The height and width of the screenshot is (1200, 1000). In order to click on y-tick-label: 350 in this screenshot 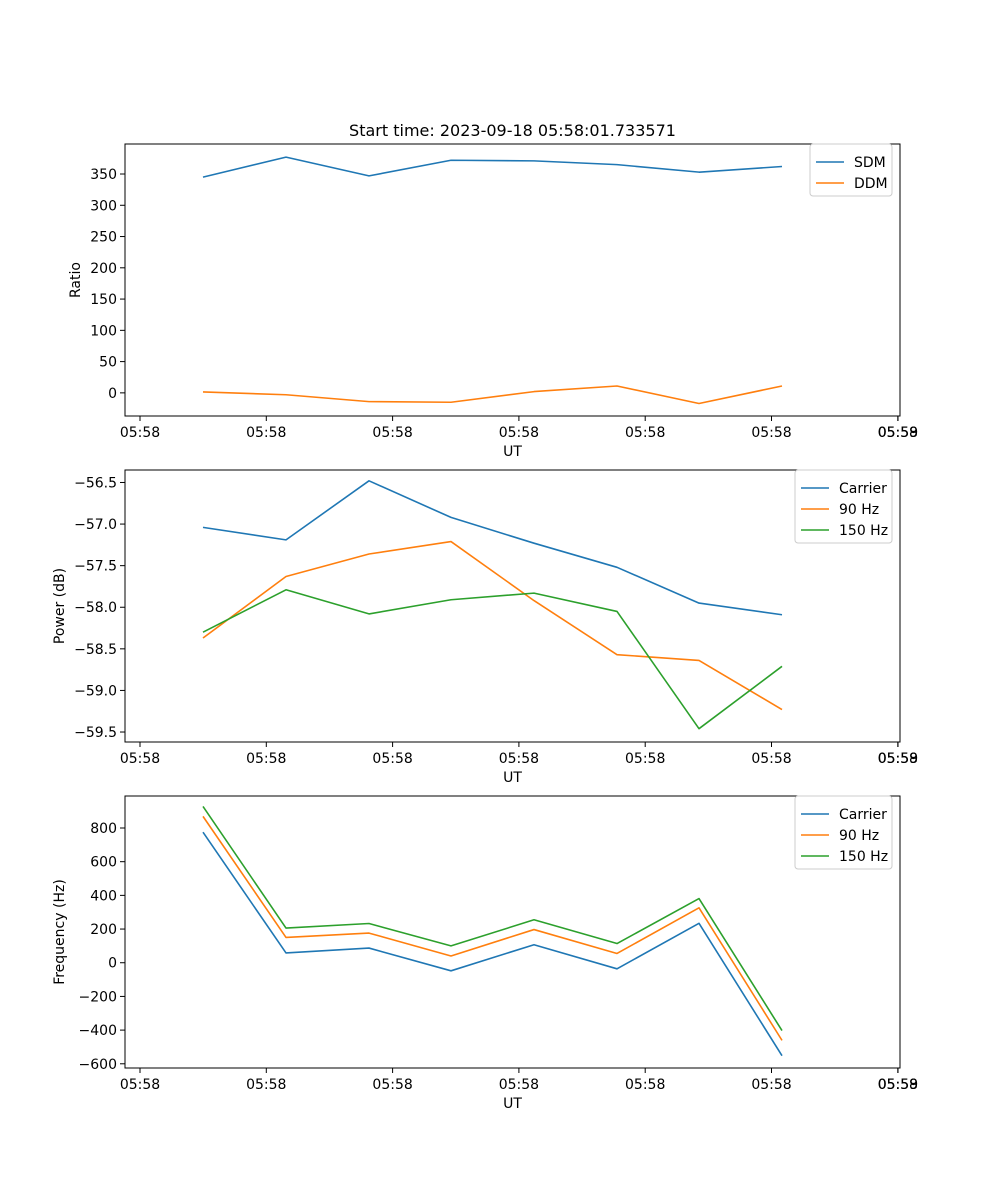, I will do `click(103, 175)`.